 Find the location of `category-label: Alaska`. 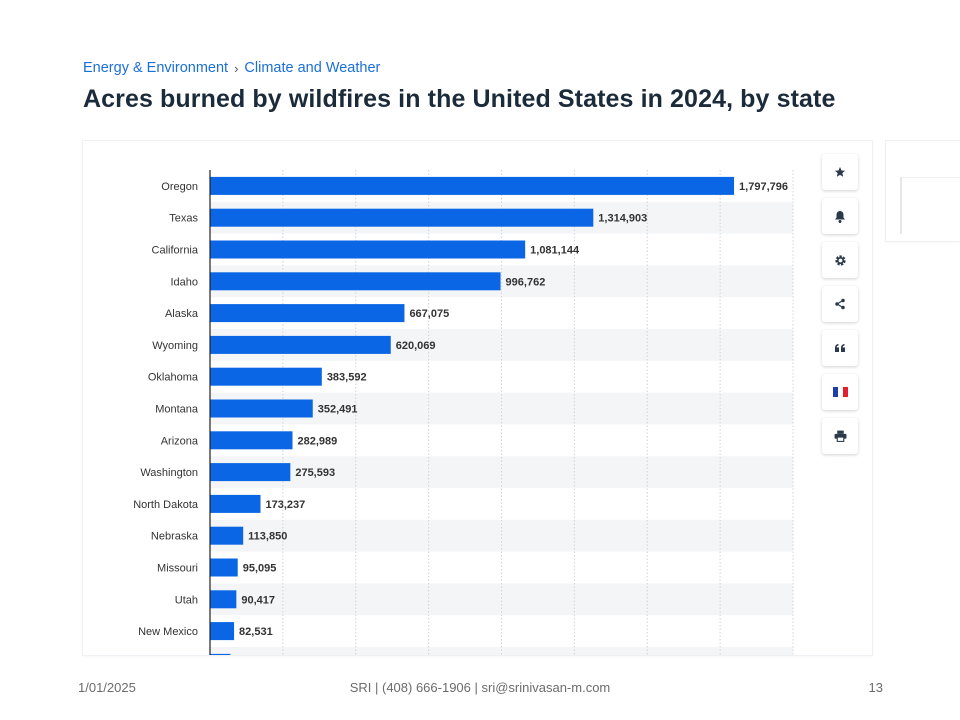

category-label: Alaska is located at coordinates (182, 314).